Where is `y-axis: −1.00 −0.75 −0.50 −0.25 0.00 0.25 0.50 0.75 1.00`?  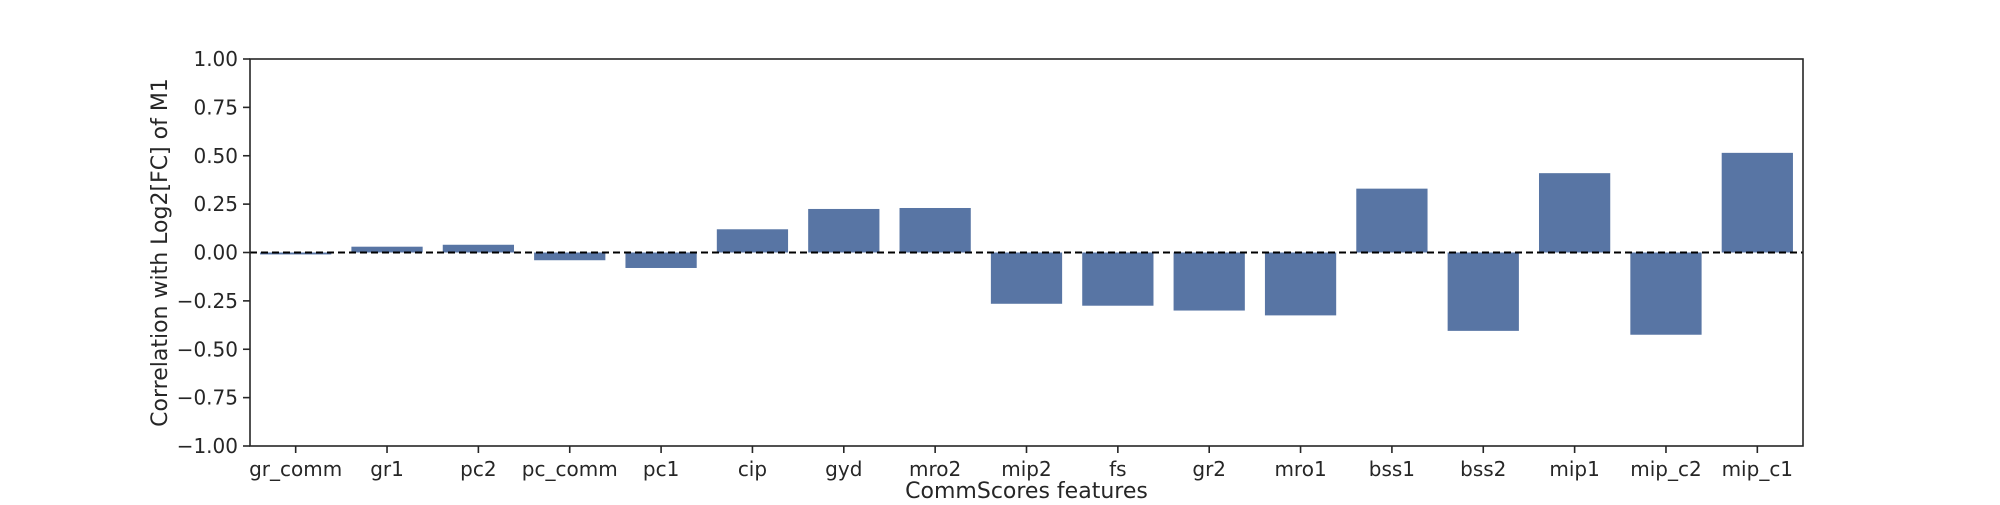 y-axis: −1.00 −0.75 −0.50 −0.25 0.00 0.25 0.50 0.75 1.00 is located at coordinates (213, 252).